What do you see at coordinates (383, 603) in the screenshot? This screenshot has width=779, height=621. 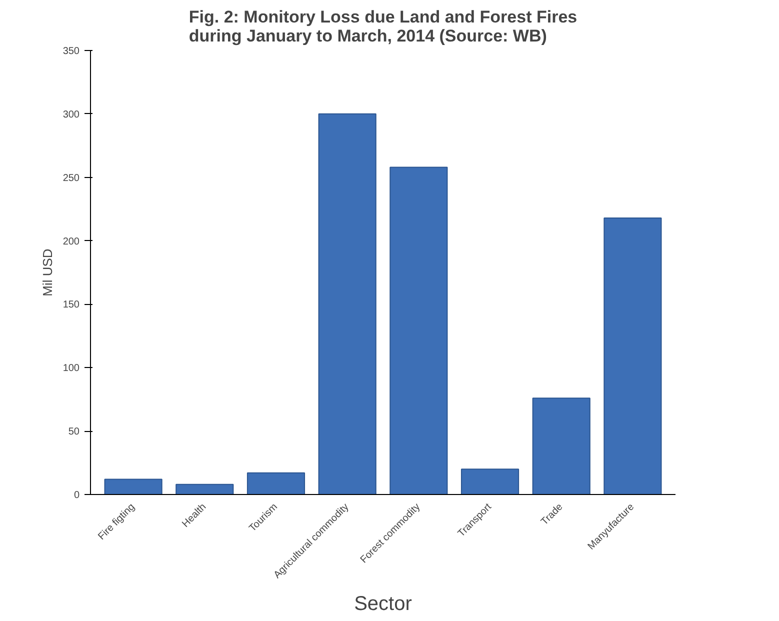 I see `x-axis-title: Sector` at bounding box center [383, 603].